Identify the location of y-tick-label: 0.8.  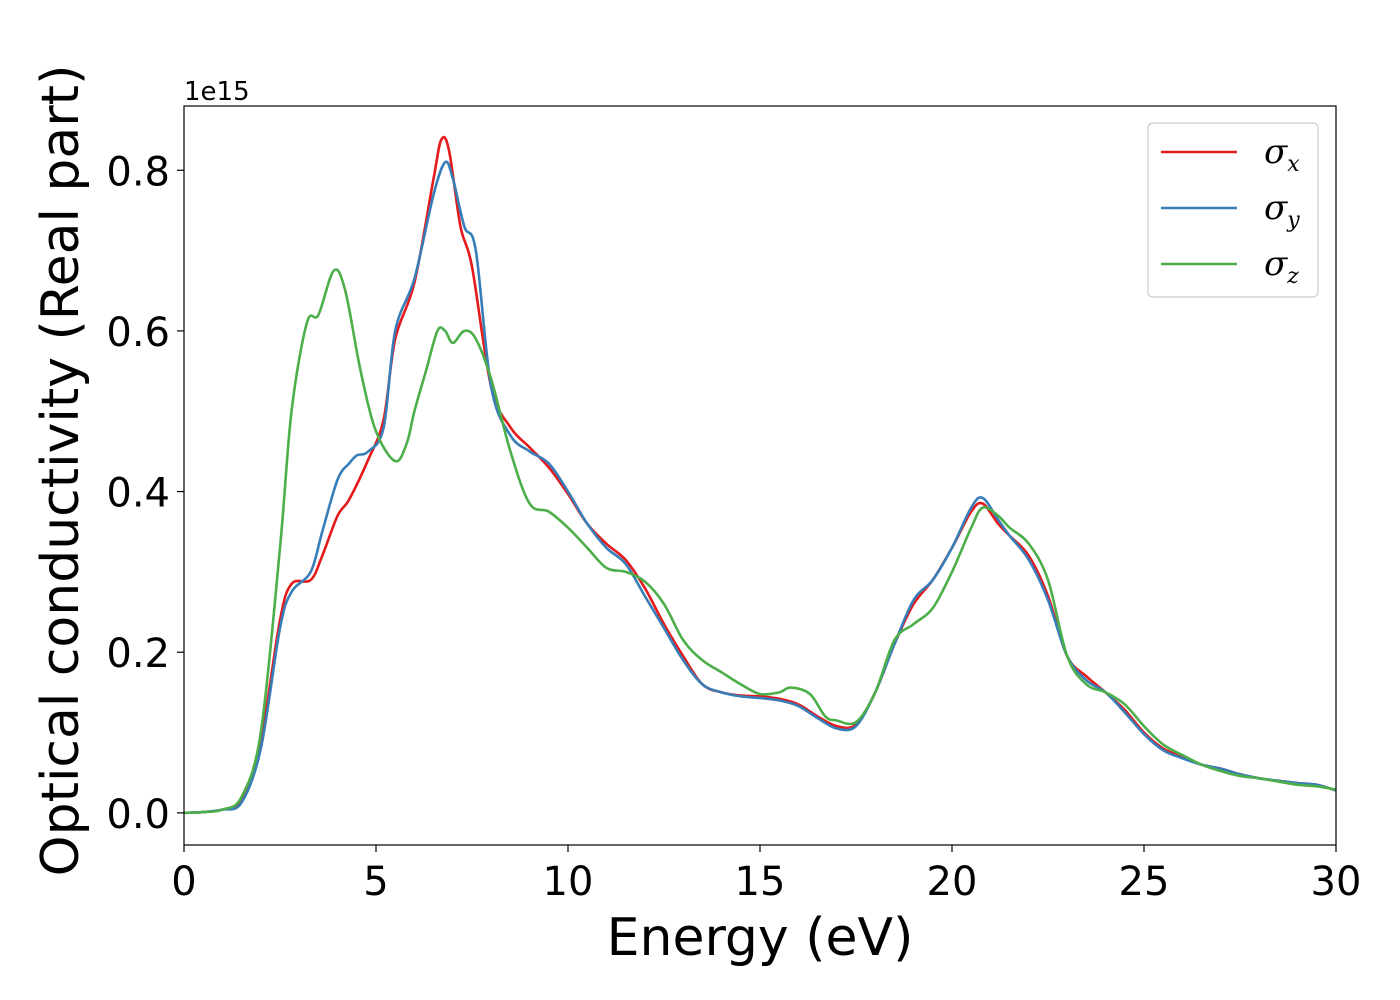
(138, 172).